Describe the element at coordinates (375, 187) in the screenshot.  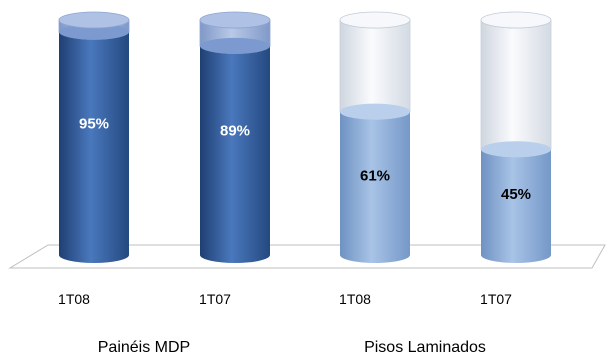
I see `bar-2-value` at that location.